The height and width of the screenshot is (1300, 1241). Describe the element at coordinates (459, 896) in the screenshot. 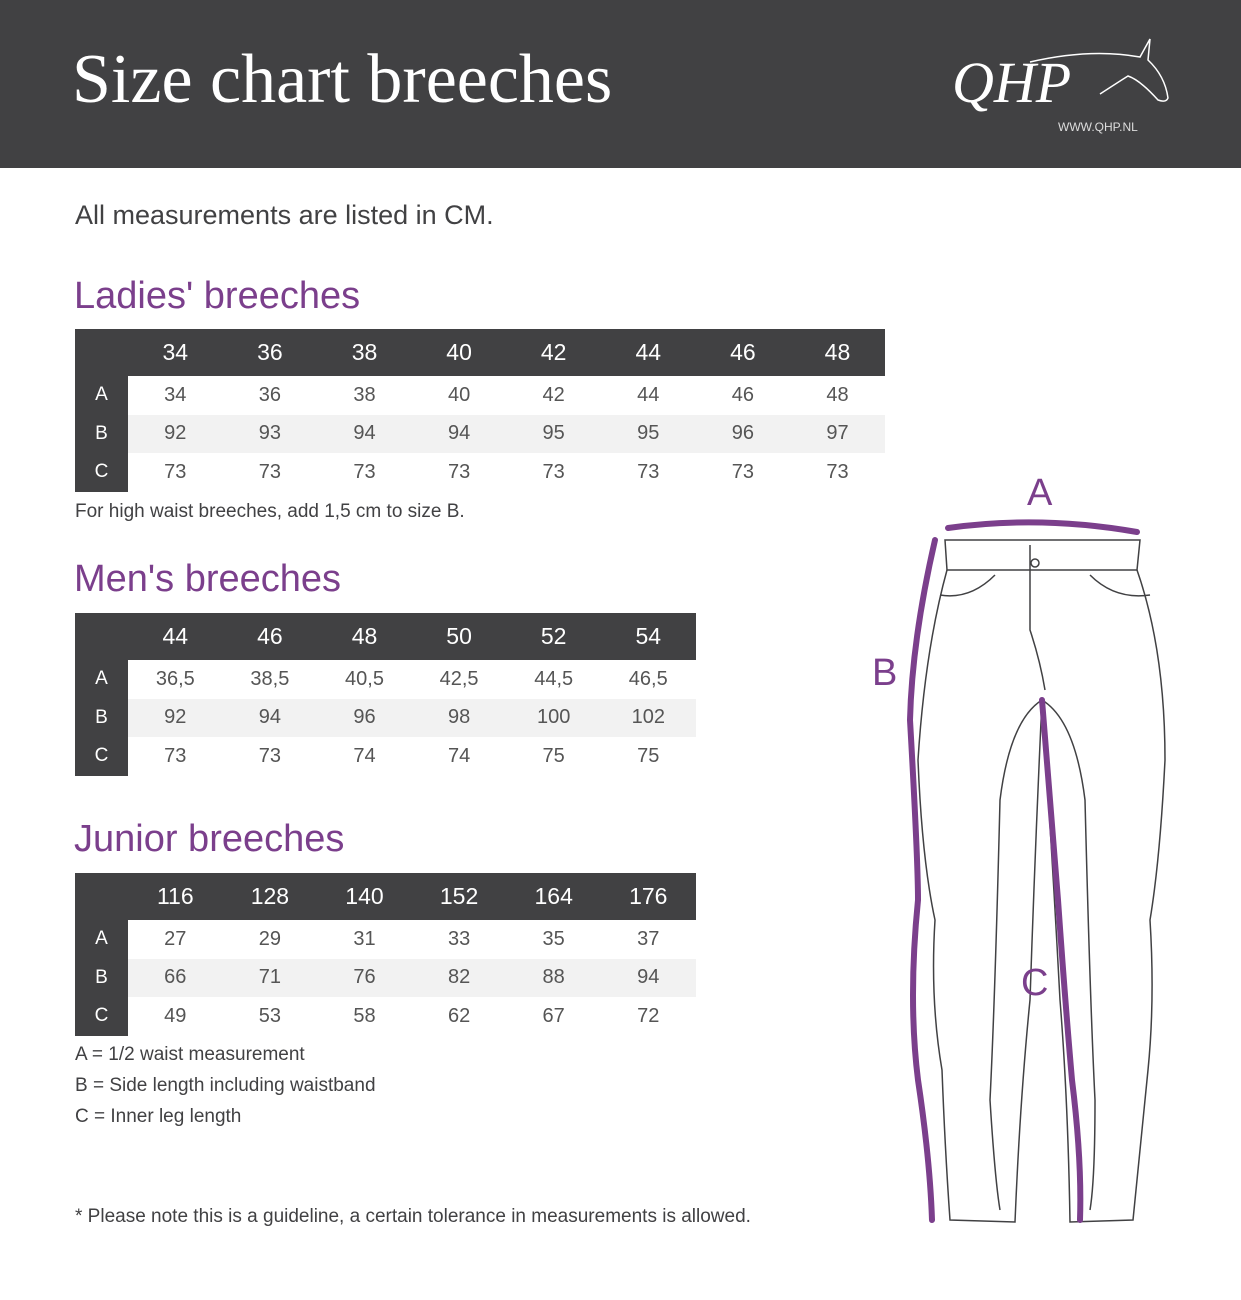

I see `size-header: 152` at that location.